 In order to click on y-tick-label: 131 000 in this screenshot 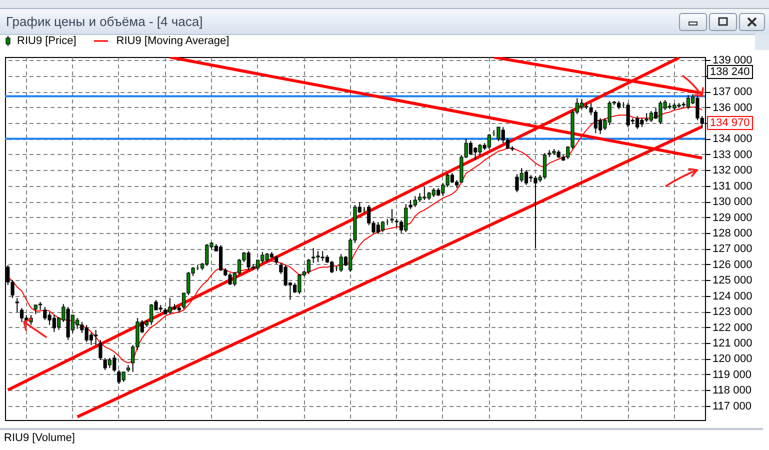, I will do `click(732, 186)`.